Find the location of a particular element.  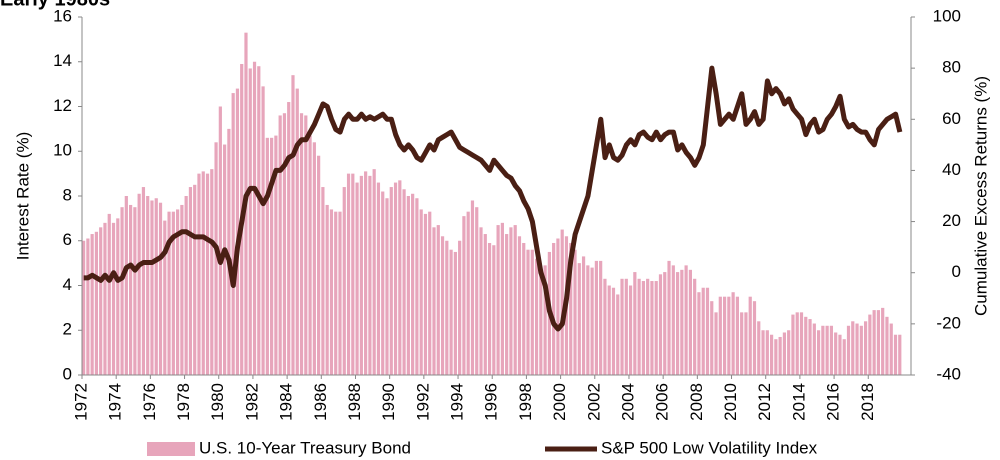

x-tick-label: 1982 is located at coordinates (251, 402).